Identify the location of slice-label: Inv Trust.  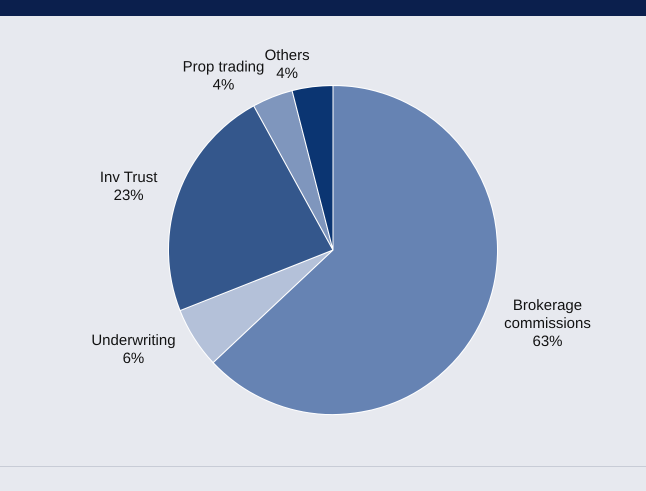
(129, 177).